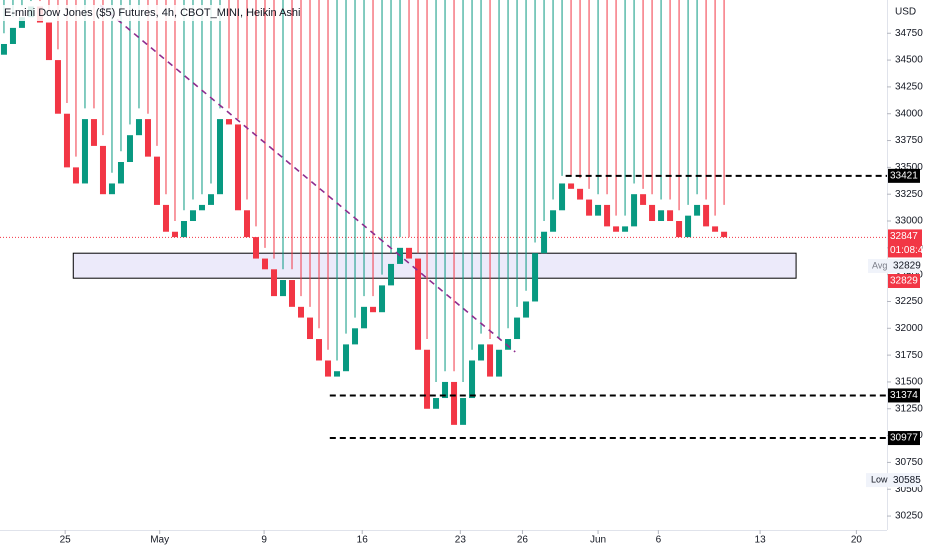 This screenshot has height=550, width=932. Describe the element at coordinates (523, 540) in the screenshot. I see `x-tick-label: 26` at that location.